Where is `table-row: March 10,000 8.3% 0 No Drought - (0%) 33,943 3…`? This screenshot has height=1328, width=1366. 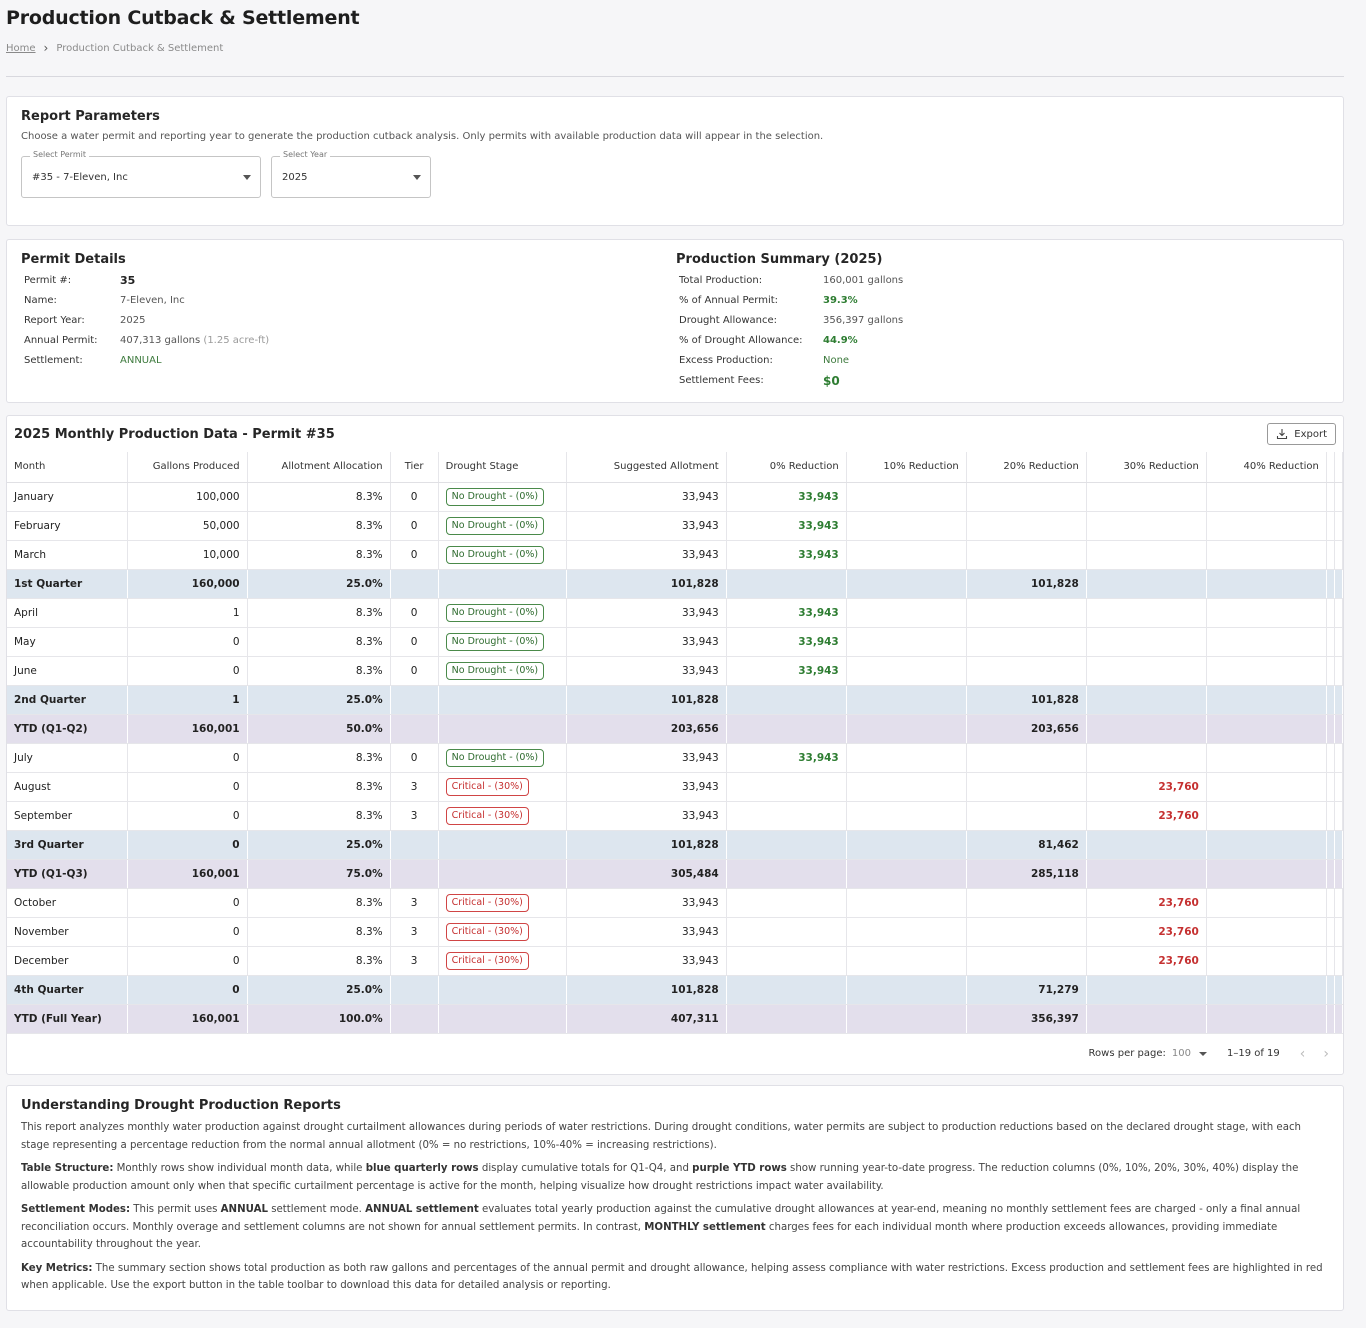 table-row: March 10,000 8.3% 0 No Drought - (0%) 33,943 3… is located at coordinates (675, 555).